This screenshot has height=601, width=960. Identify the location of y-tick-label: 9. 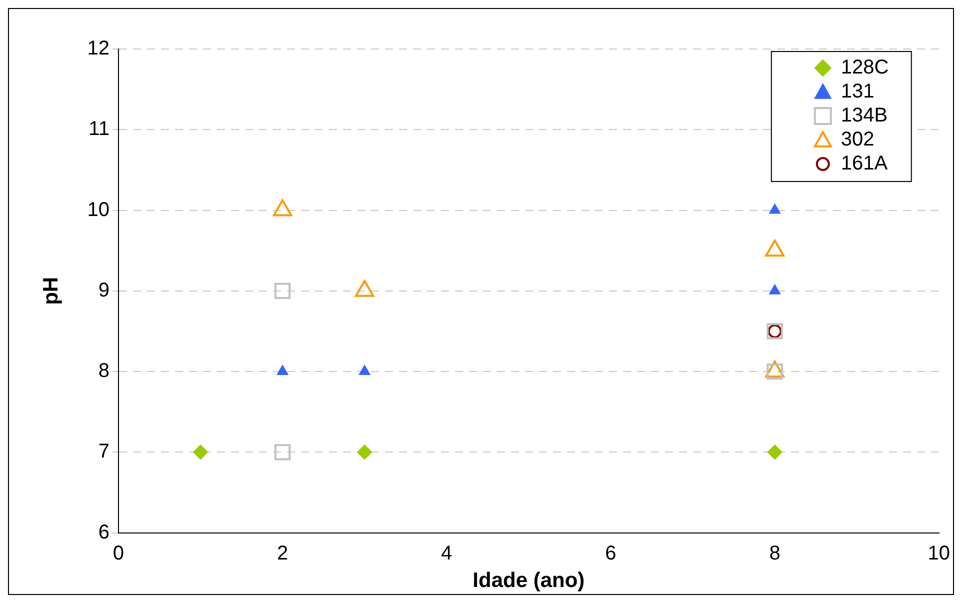
(104, 290).